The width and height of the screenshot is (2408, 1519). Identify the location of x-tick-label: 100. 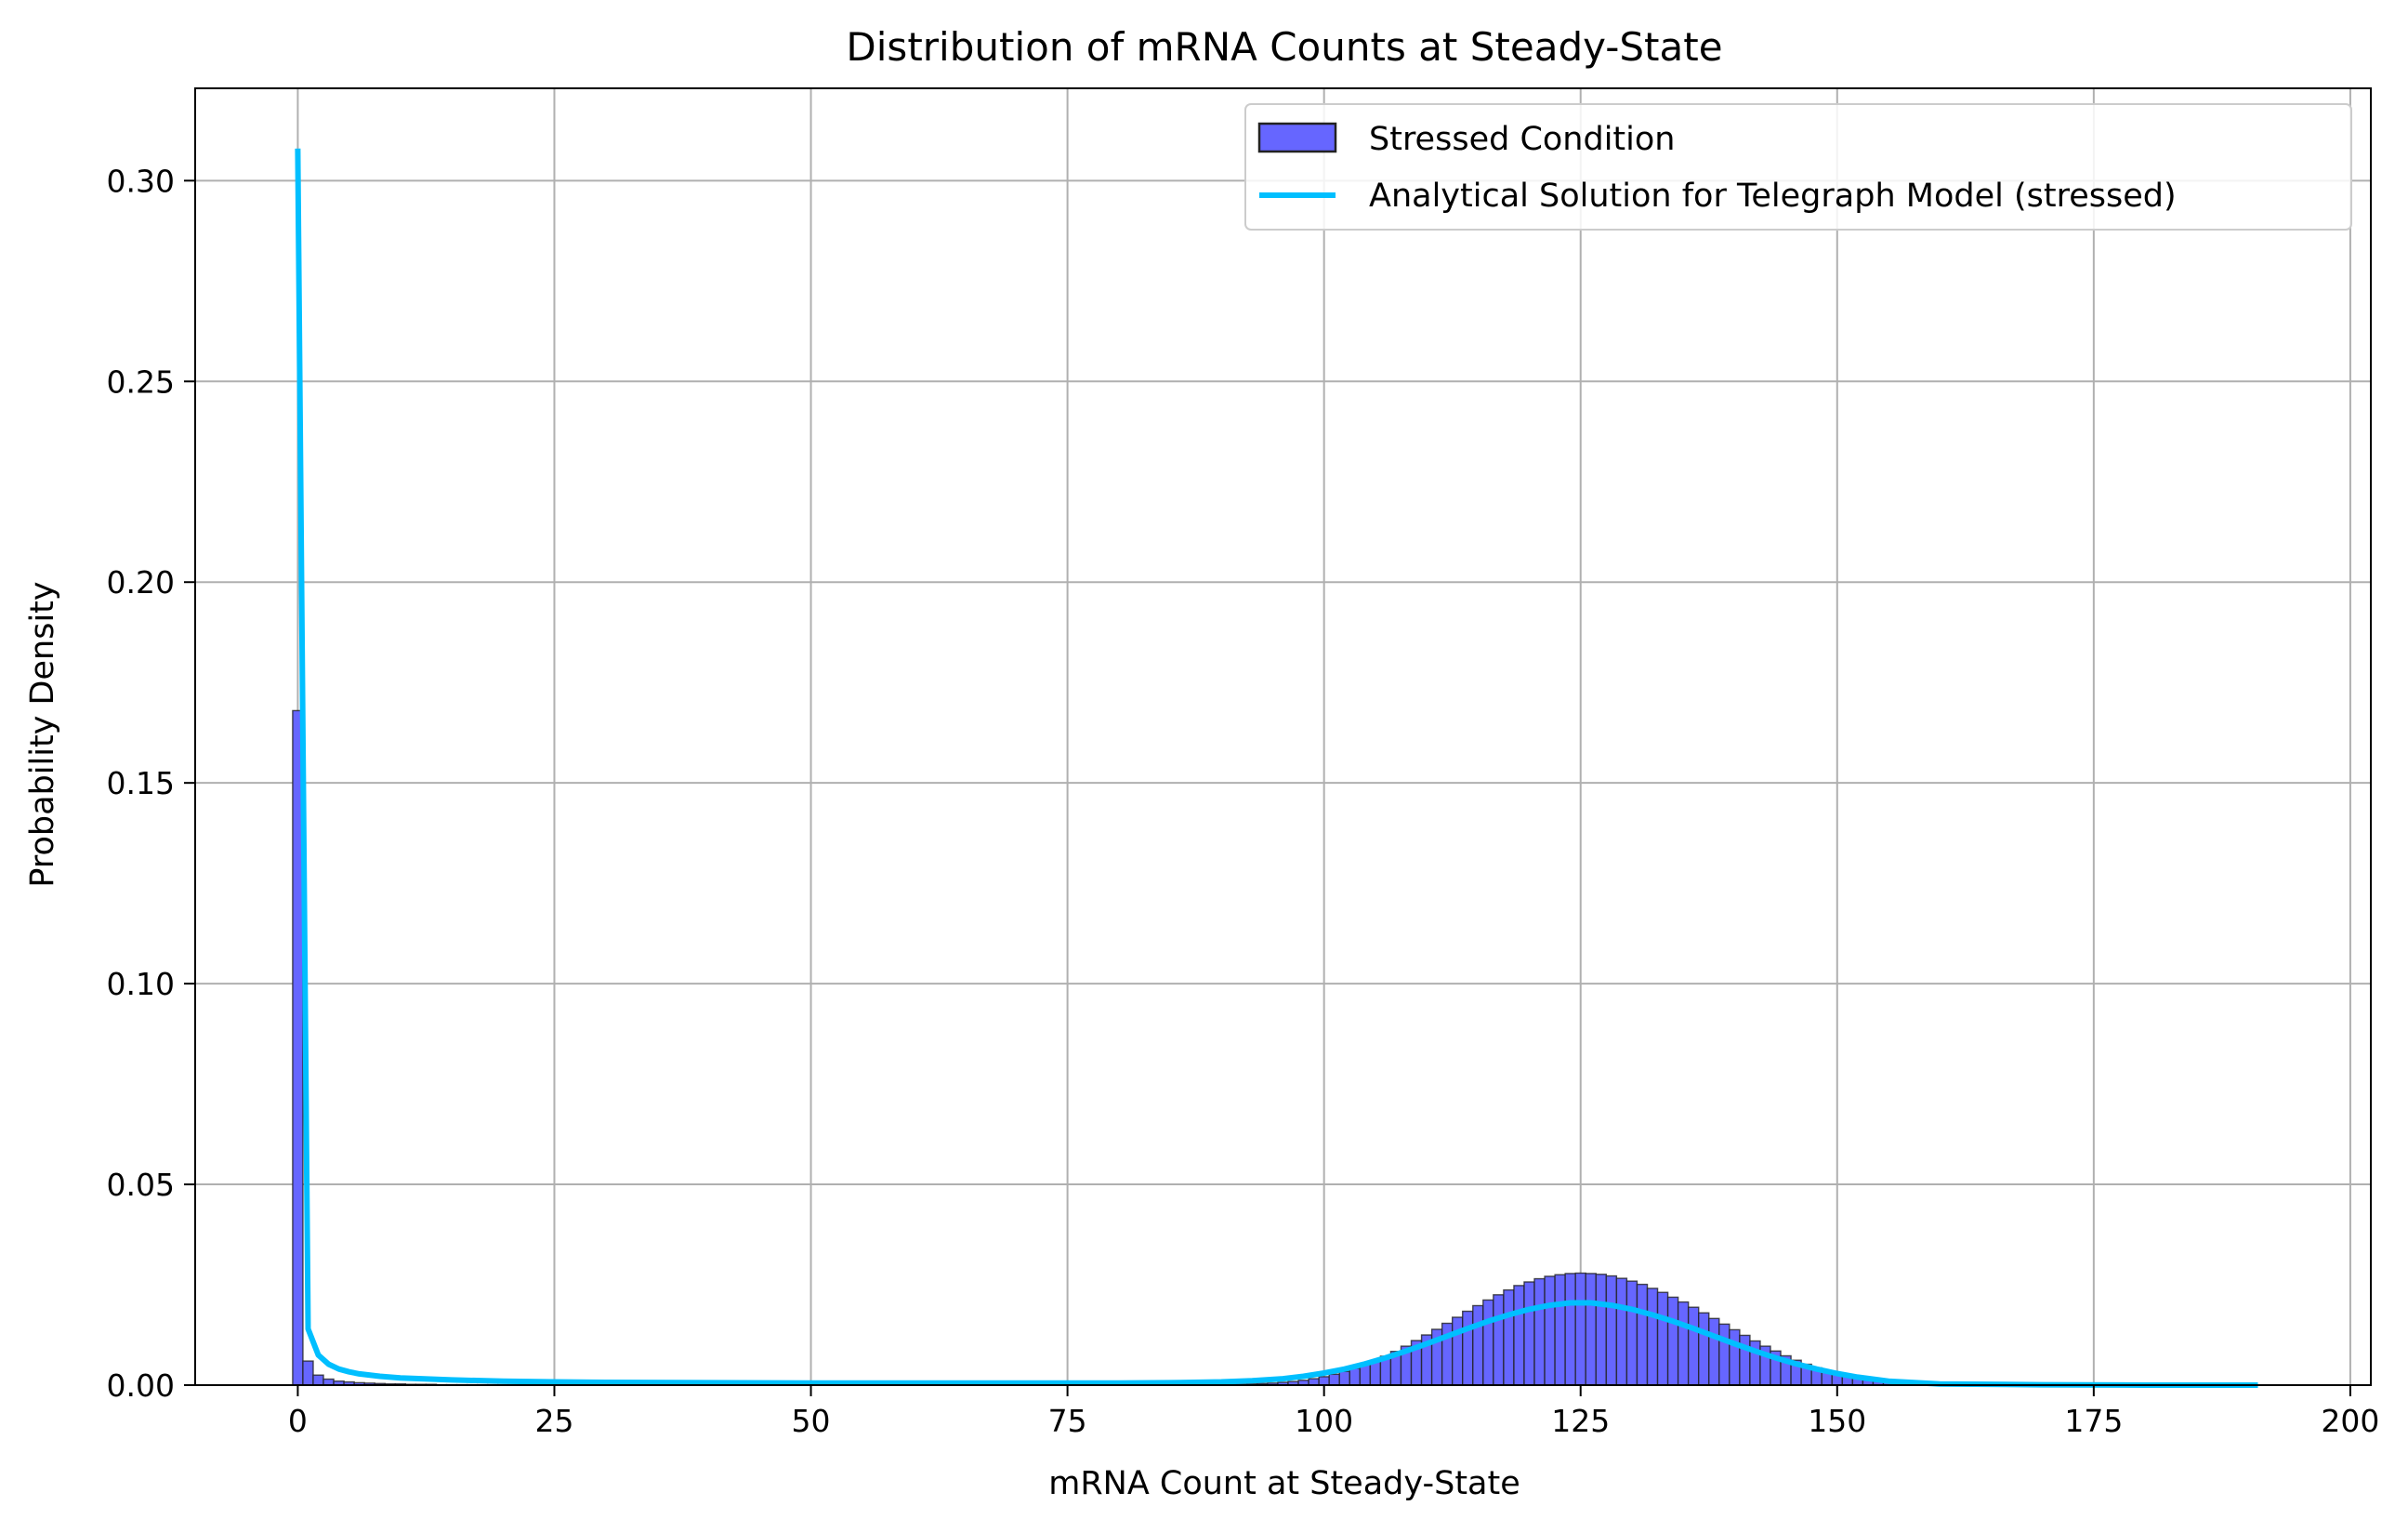
(1324, 1421).